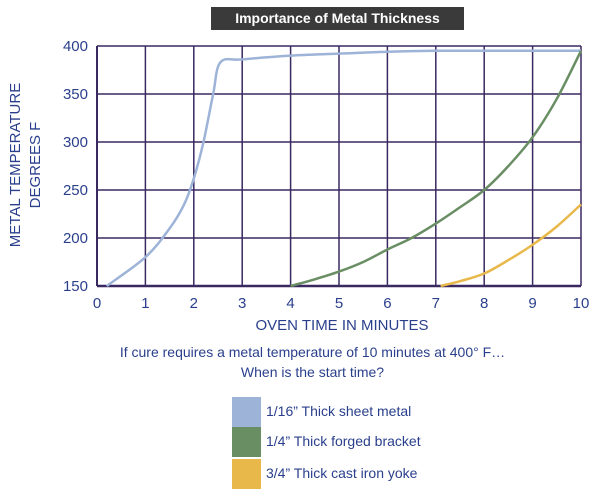 The width and height of the screenshot is (600, 502). Describe the element at coordinates (339, 303) in the screenshot. I see `x-tick-label-5: 5` at that location.